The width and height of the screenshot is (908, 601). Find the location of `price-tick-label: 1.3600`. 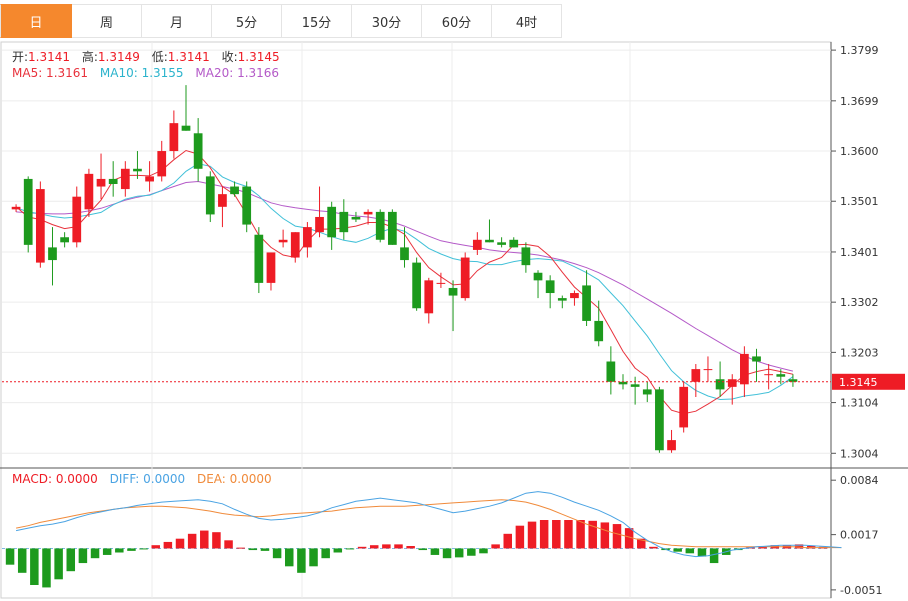

price-tick-label: 1.3600 is located at coordinates (859, 151).